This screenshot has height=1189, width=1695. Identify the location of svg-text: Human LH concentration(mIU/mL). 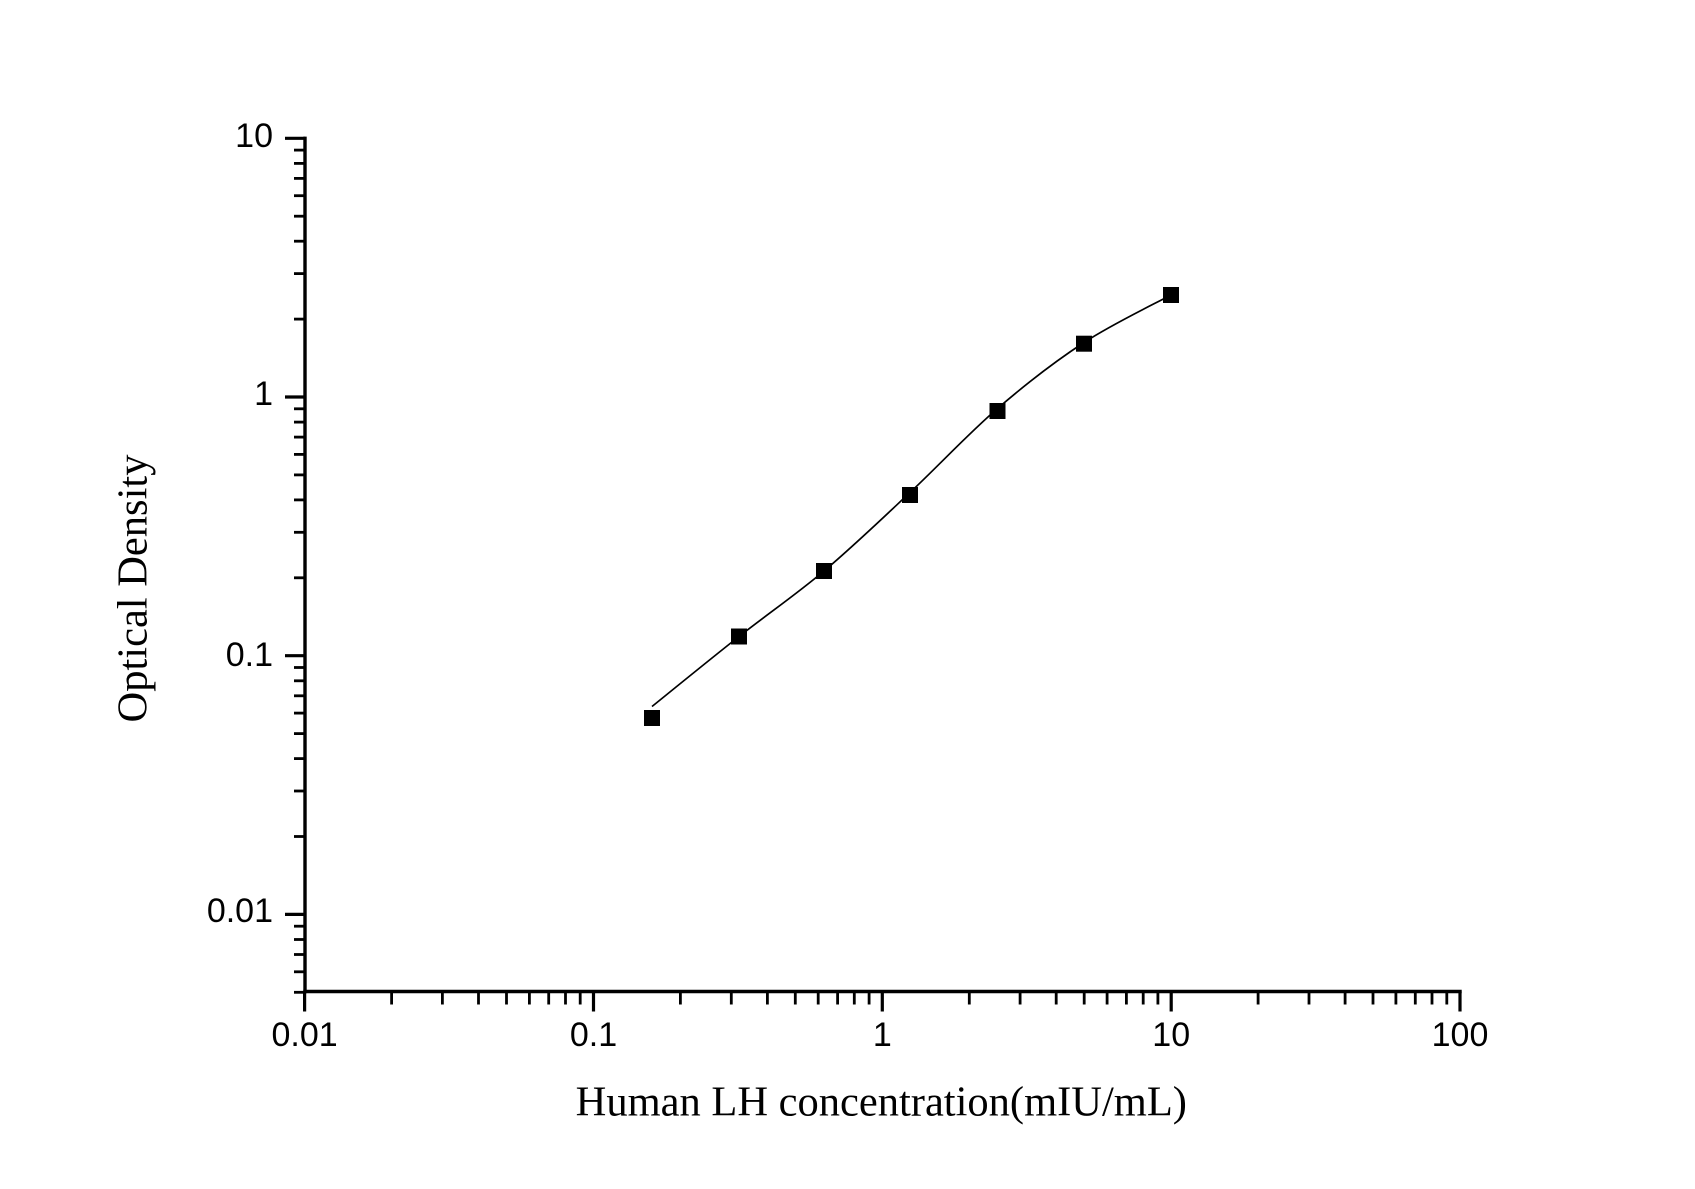
(881, 1102).